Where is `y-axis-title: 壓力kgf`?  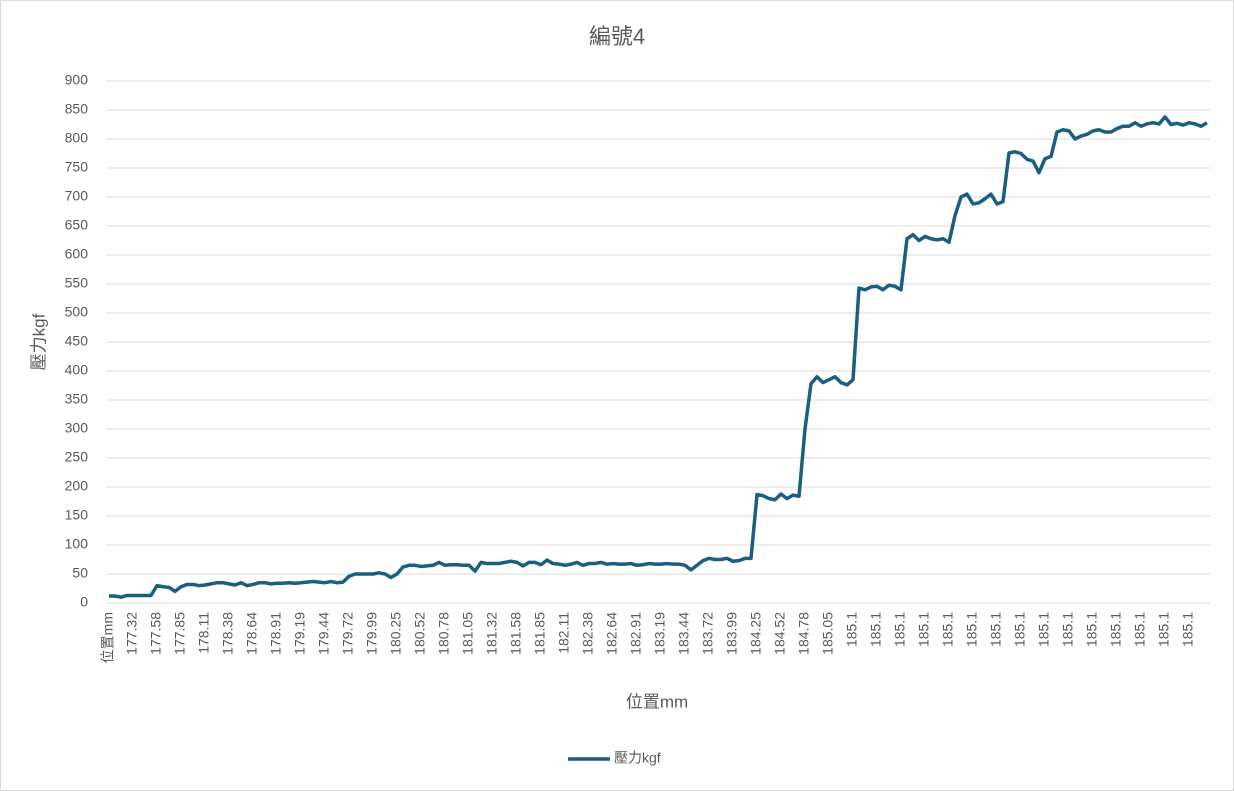
y-axis-title: 壓力kgf is located at coordinates (38, 341).